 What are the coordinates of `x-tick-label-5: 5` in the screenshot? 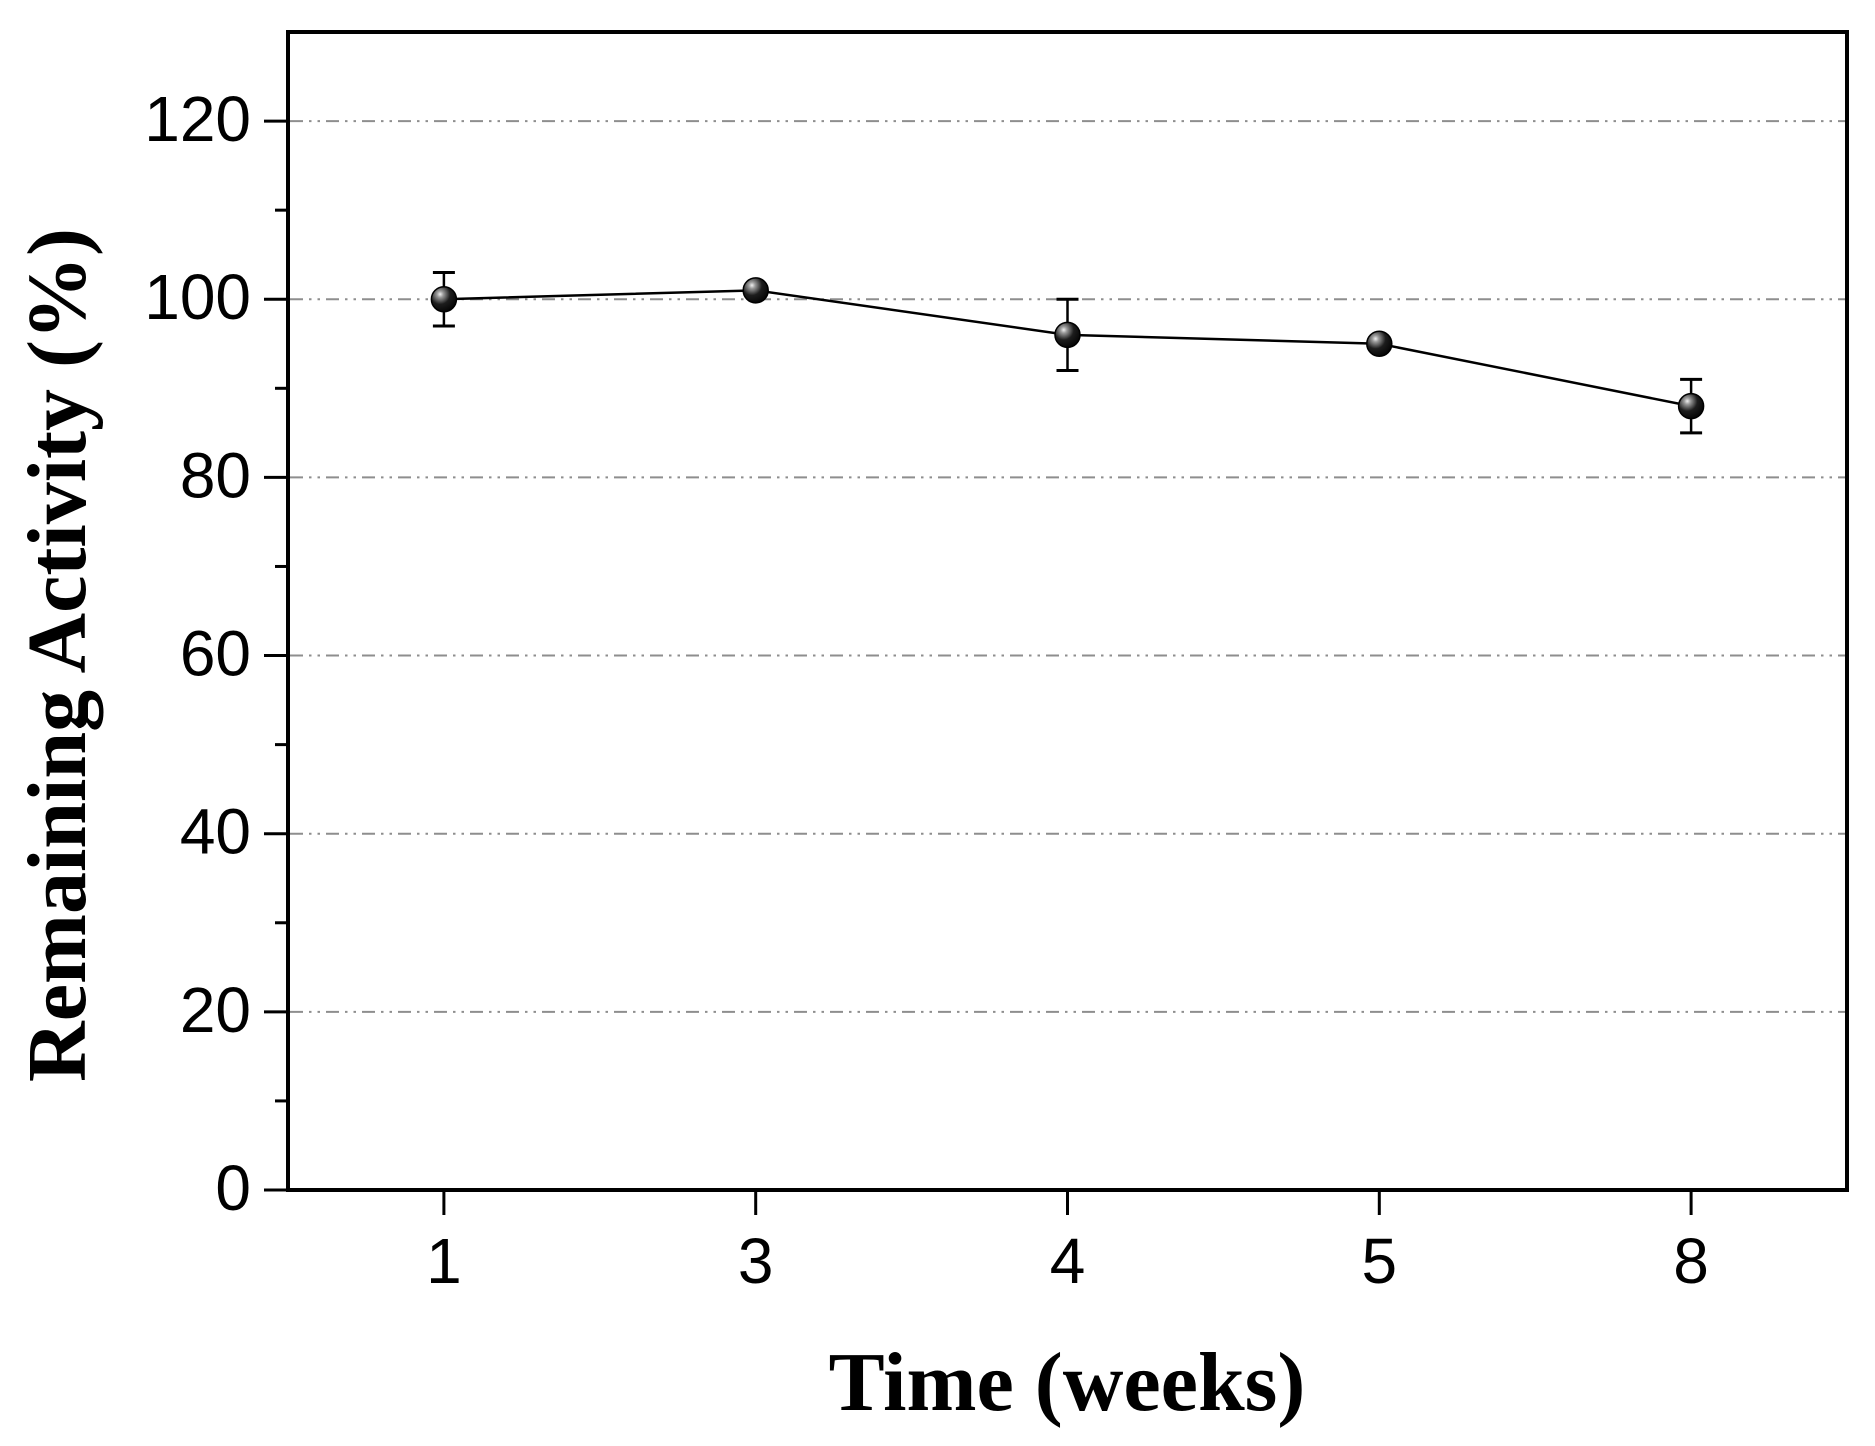 It's located at (1380, 1261).